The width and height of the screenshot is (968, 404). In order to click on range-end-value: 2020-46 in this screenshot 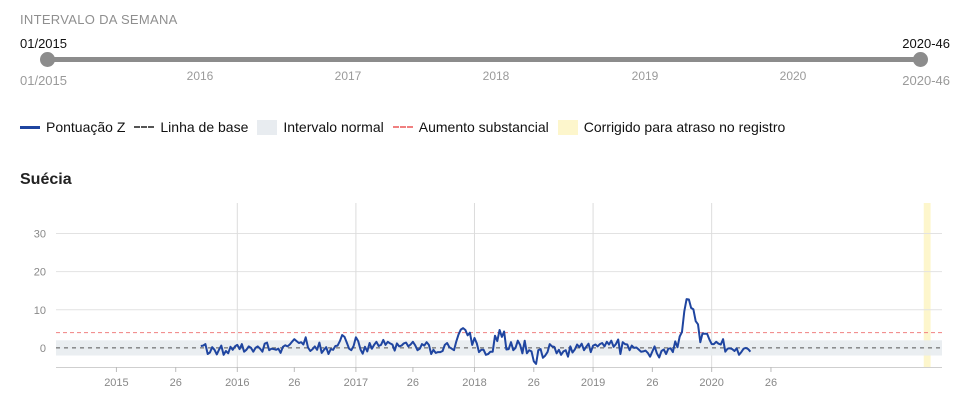, I will do `click(926, 43)`.